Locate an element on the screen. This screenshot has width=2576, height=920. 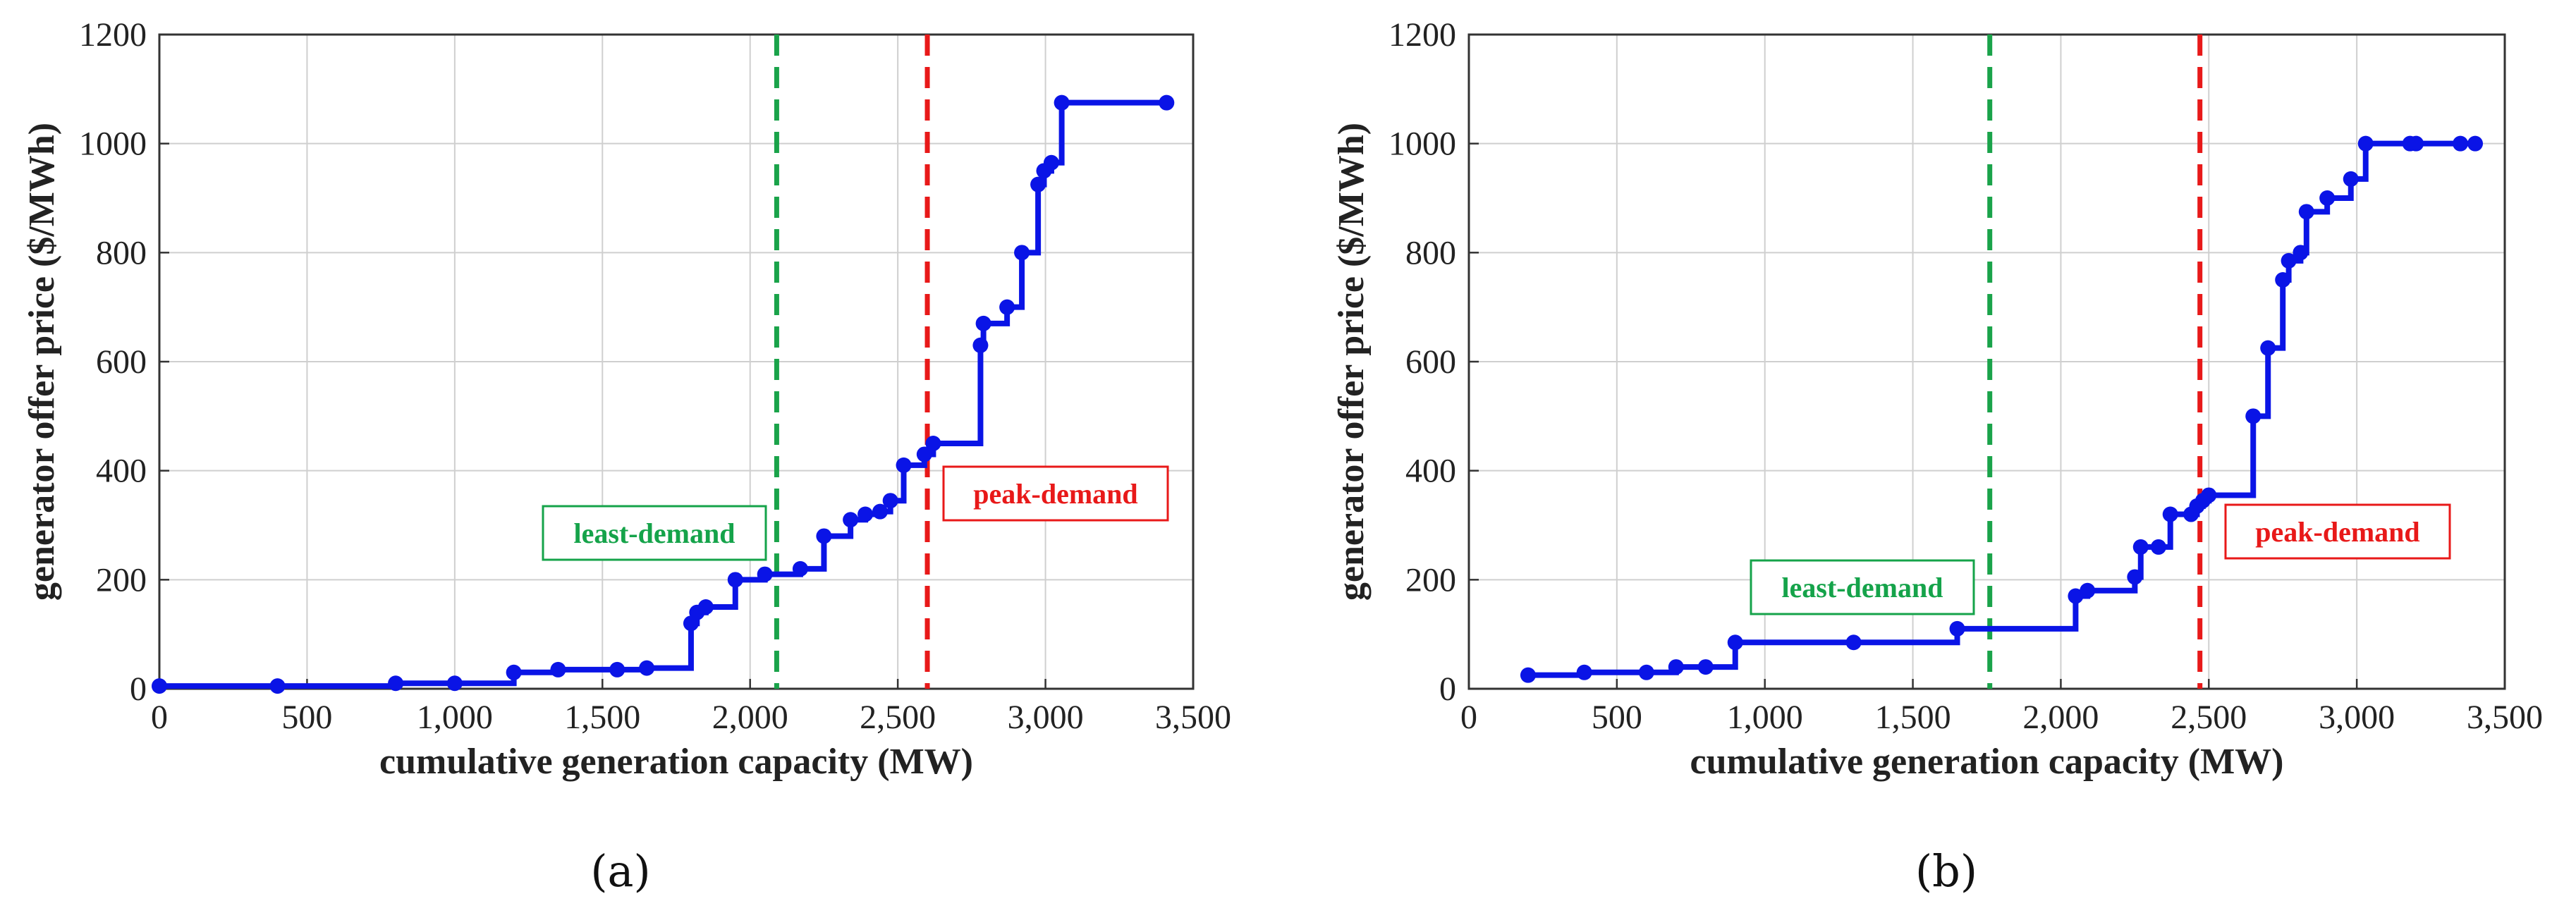
least-demand-label-box is located at coordinates (655, 533).